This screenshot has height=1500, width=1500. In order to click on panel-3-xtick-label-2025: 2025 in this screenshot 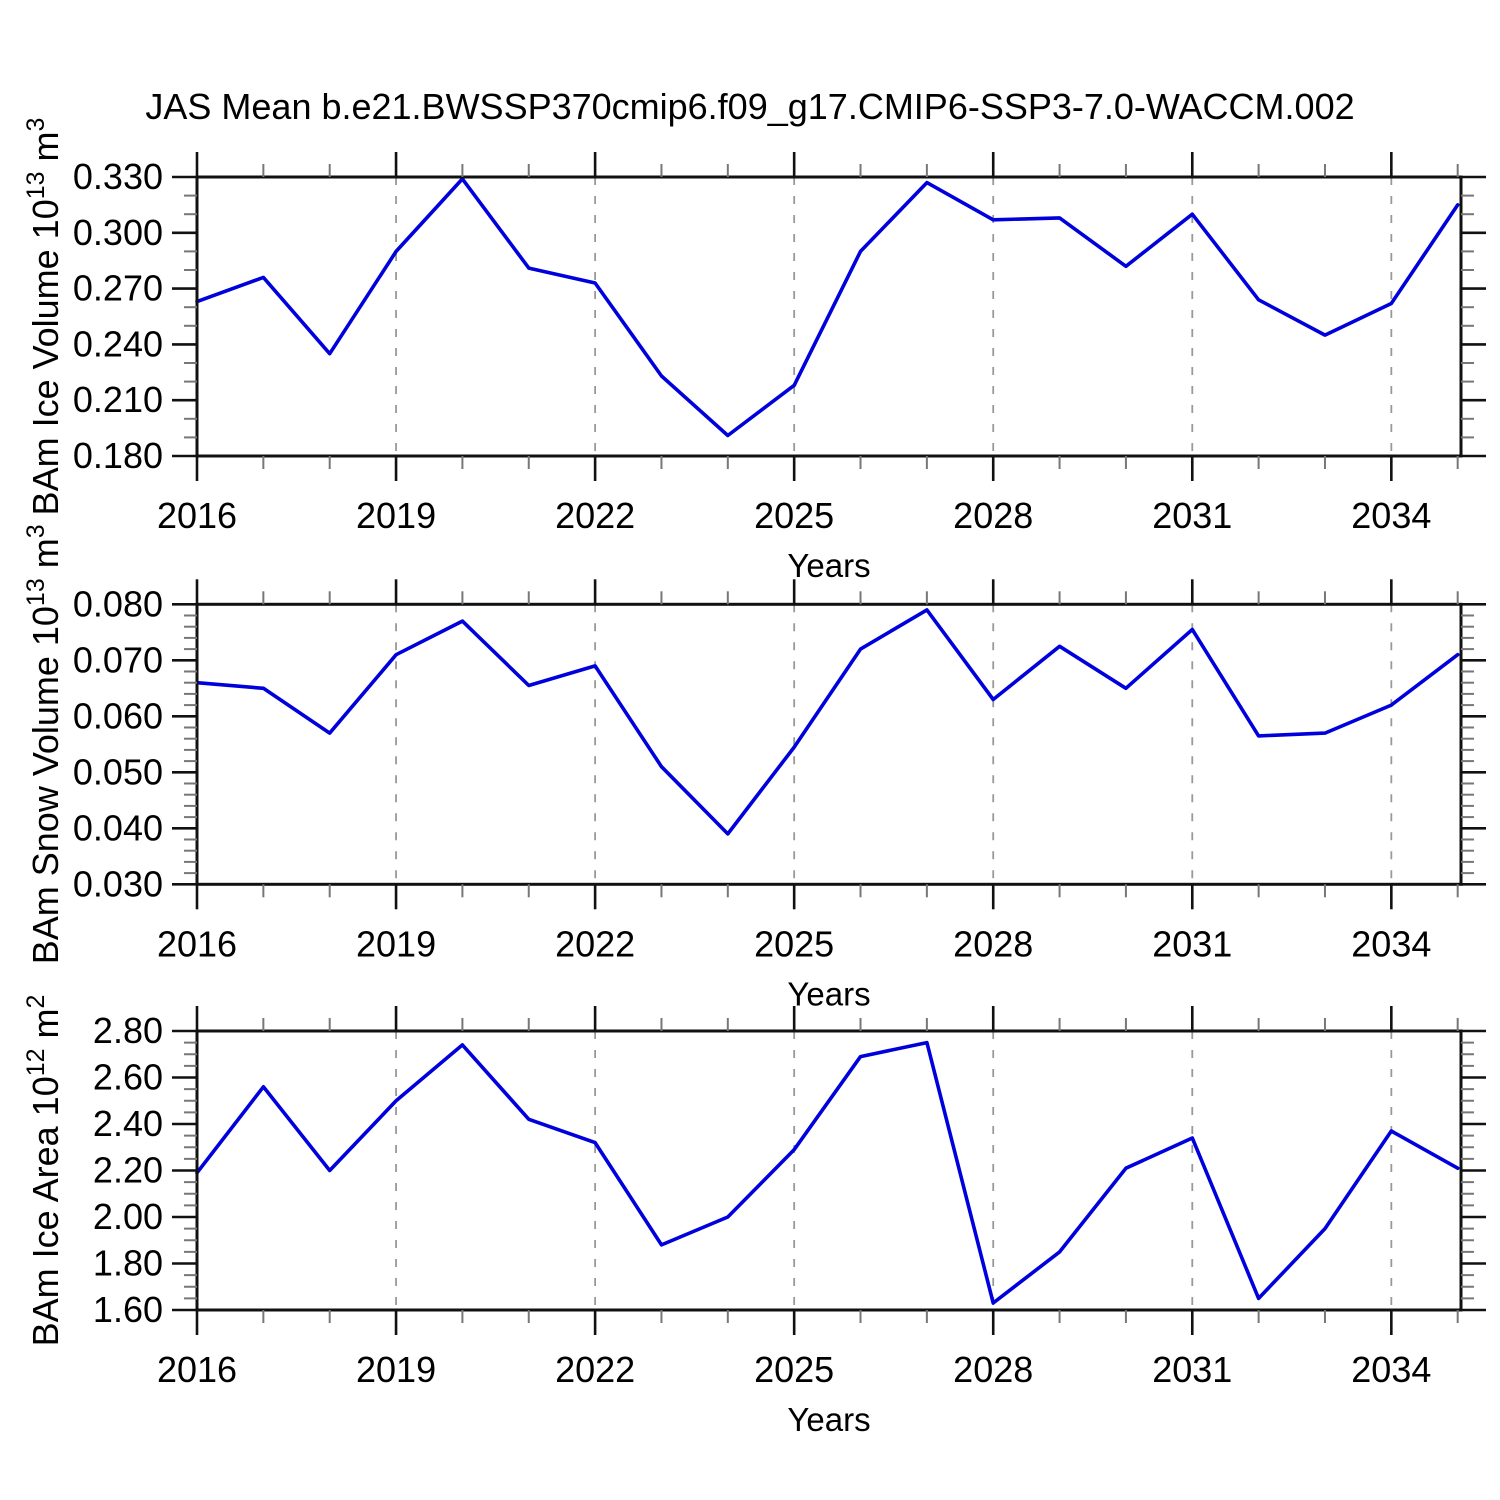, I will do `click(794, 1369)`.